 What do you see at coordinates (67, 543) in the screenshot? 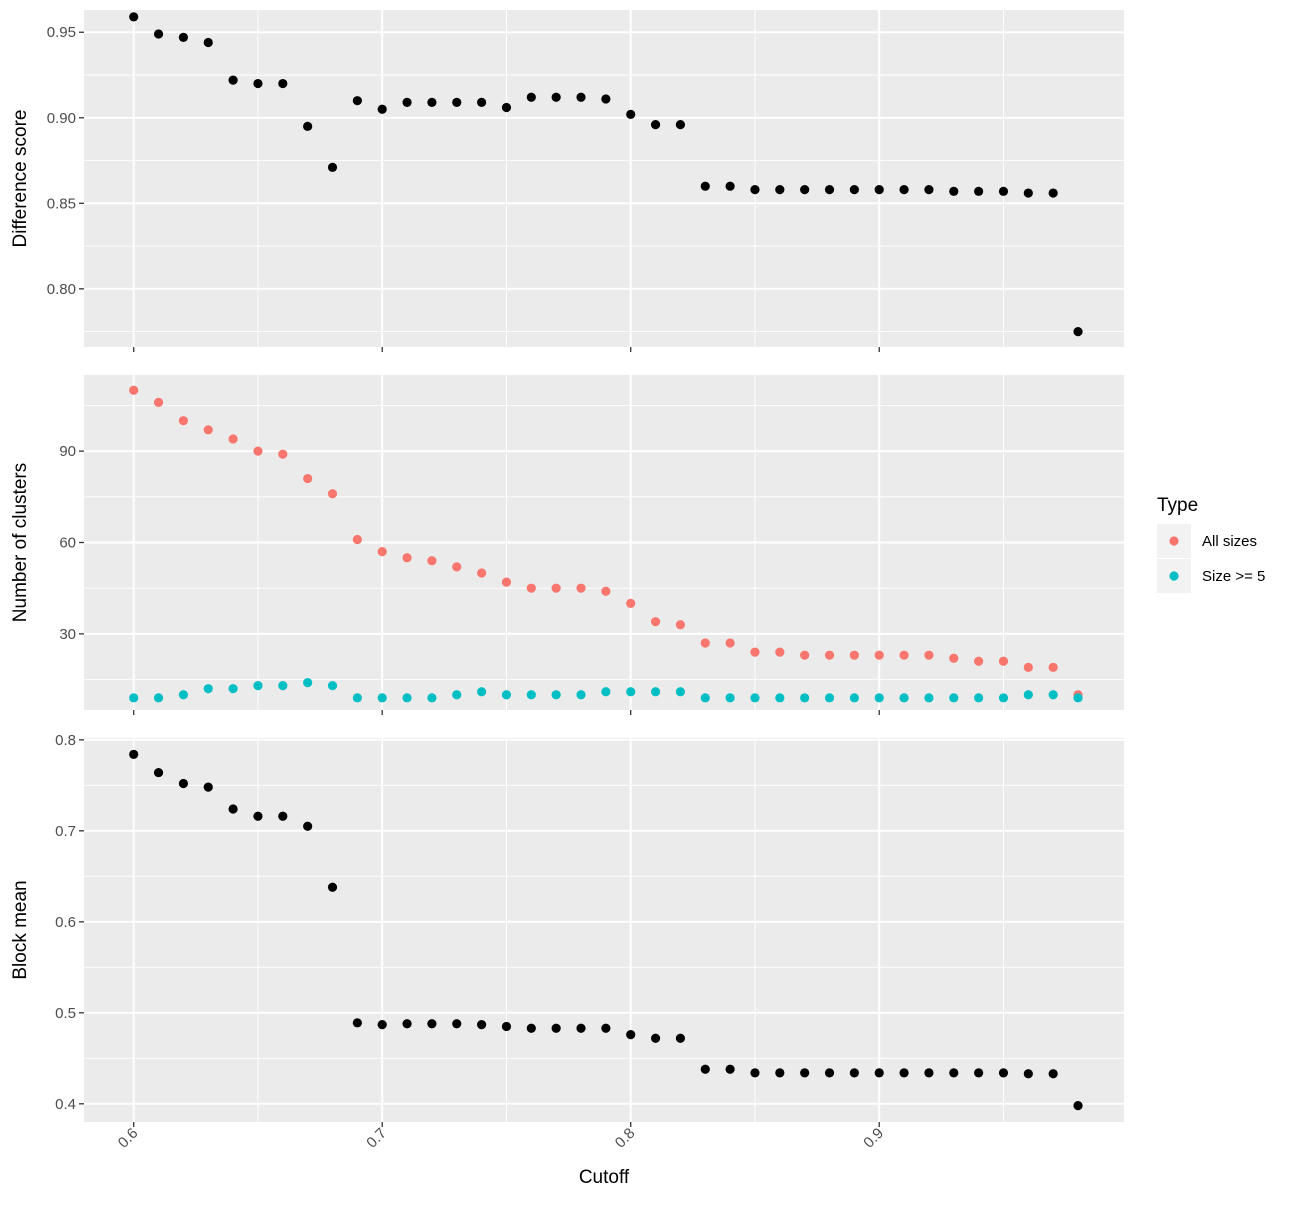
I see `y-tick-label: 60` at bounding box center [67, 543].